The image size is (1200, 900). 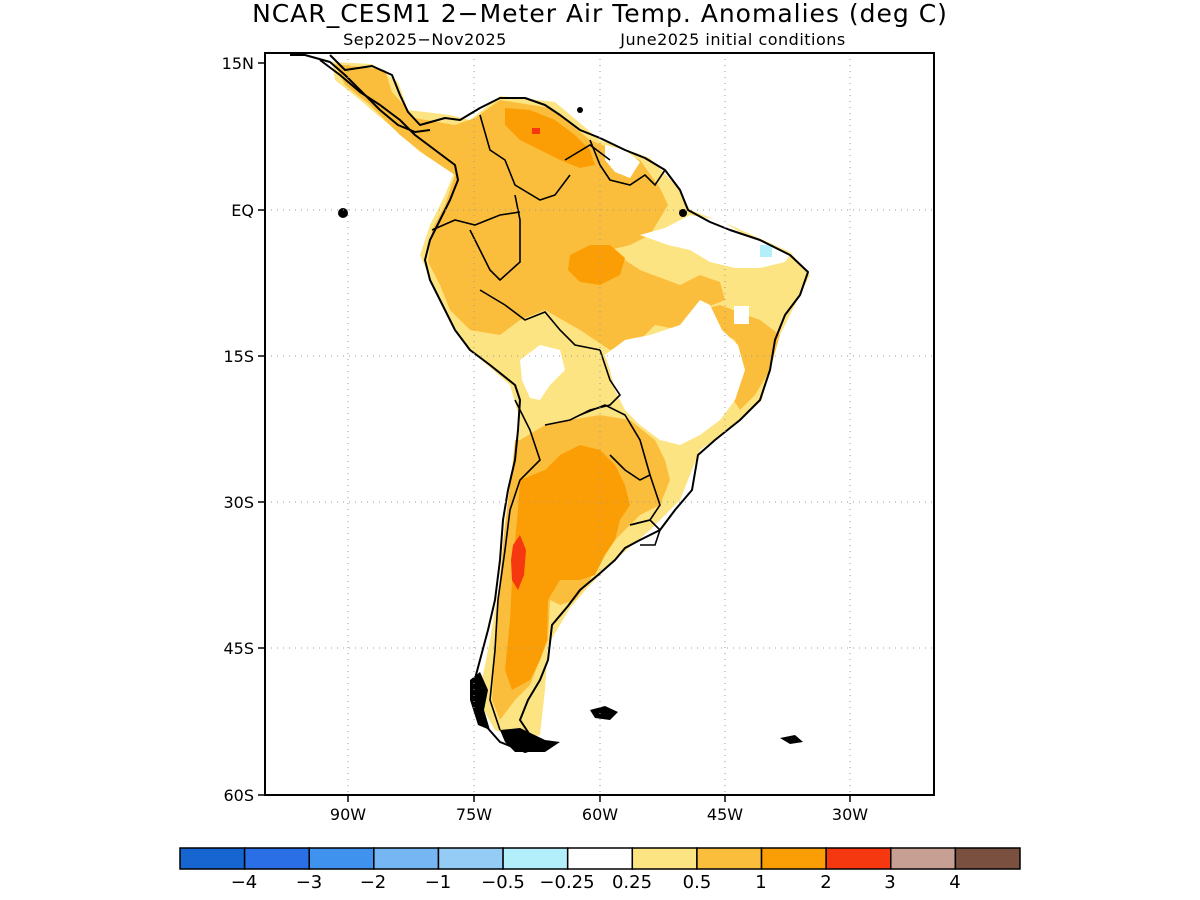 I want to click on country-borders, so click(x=548, y=422).